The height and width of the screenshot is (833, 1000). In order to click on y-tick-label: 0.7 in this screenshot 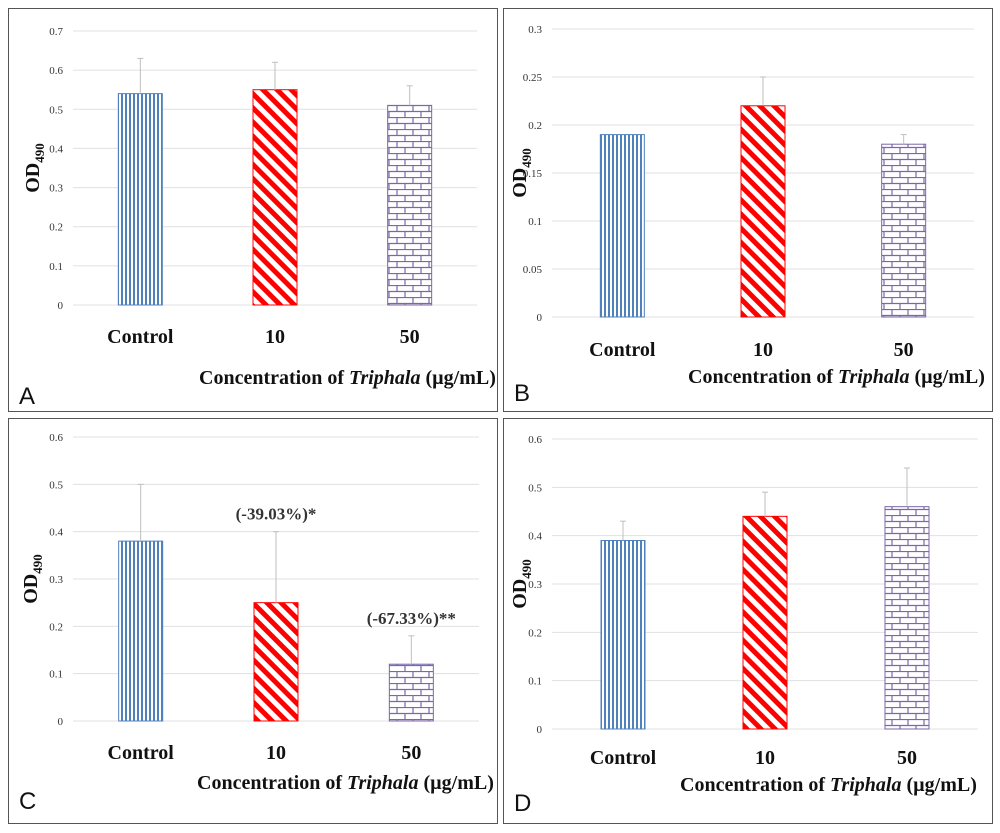, I will do `click(56, 32)`.